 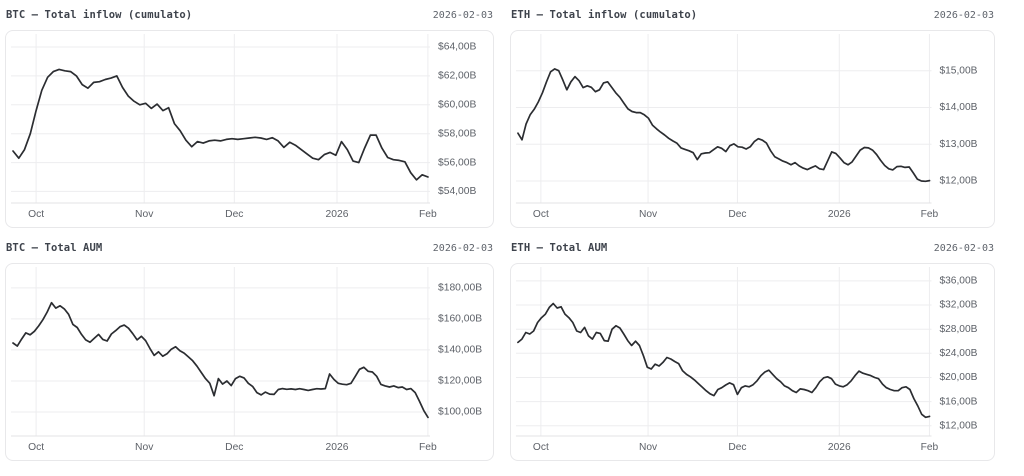 I want to click on y-tick-label: $180,00B, so click(x=460, y=288).